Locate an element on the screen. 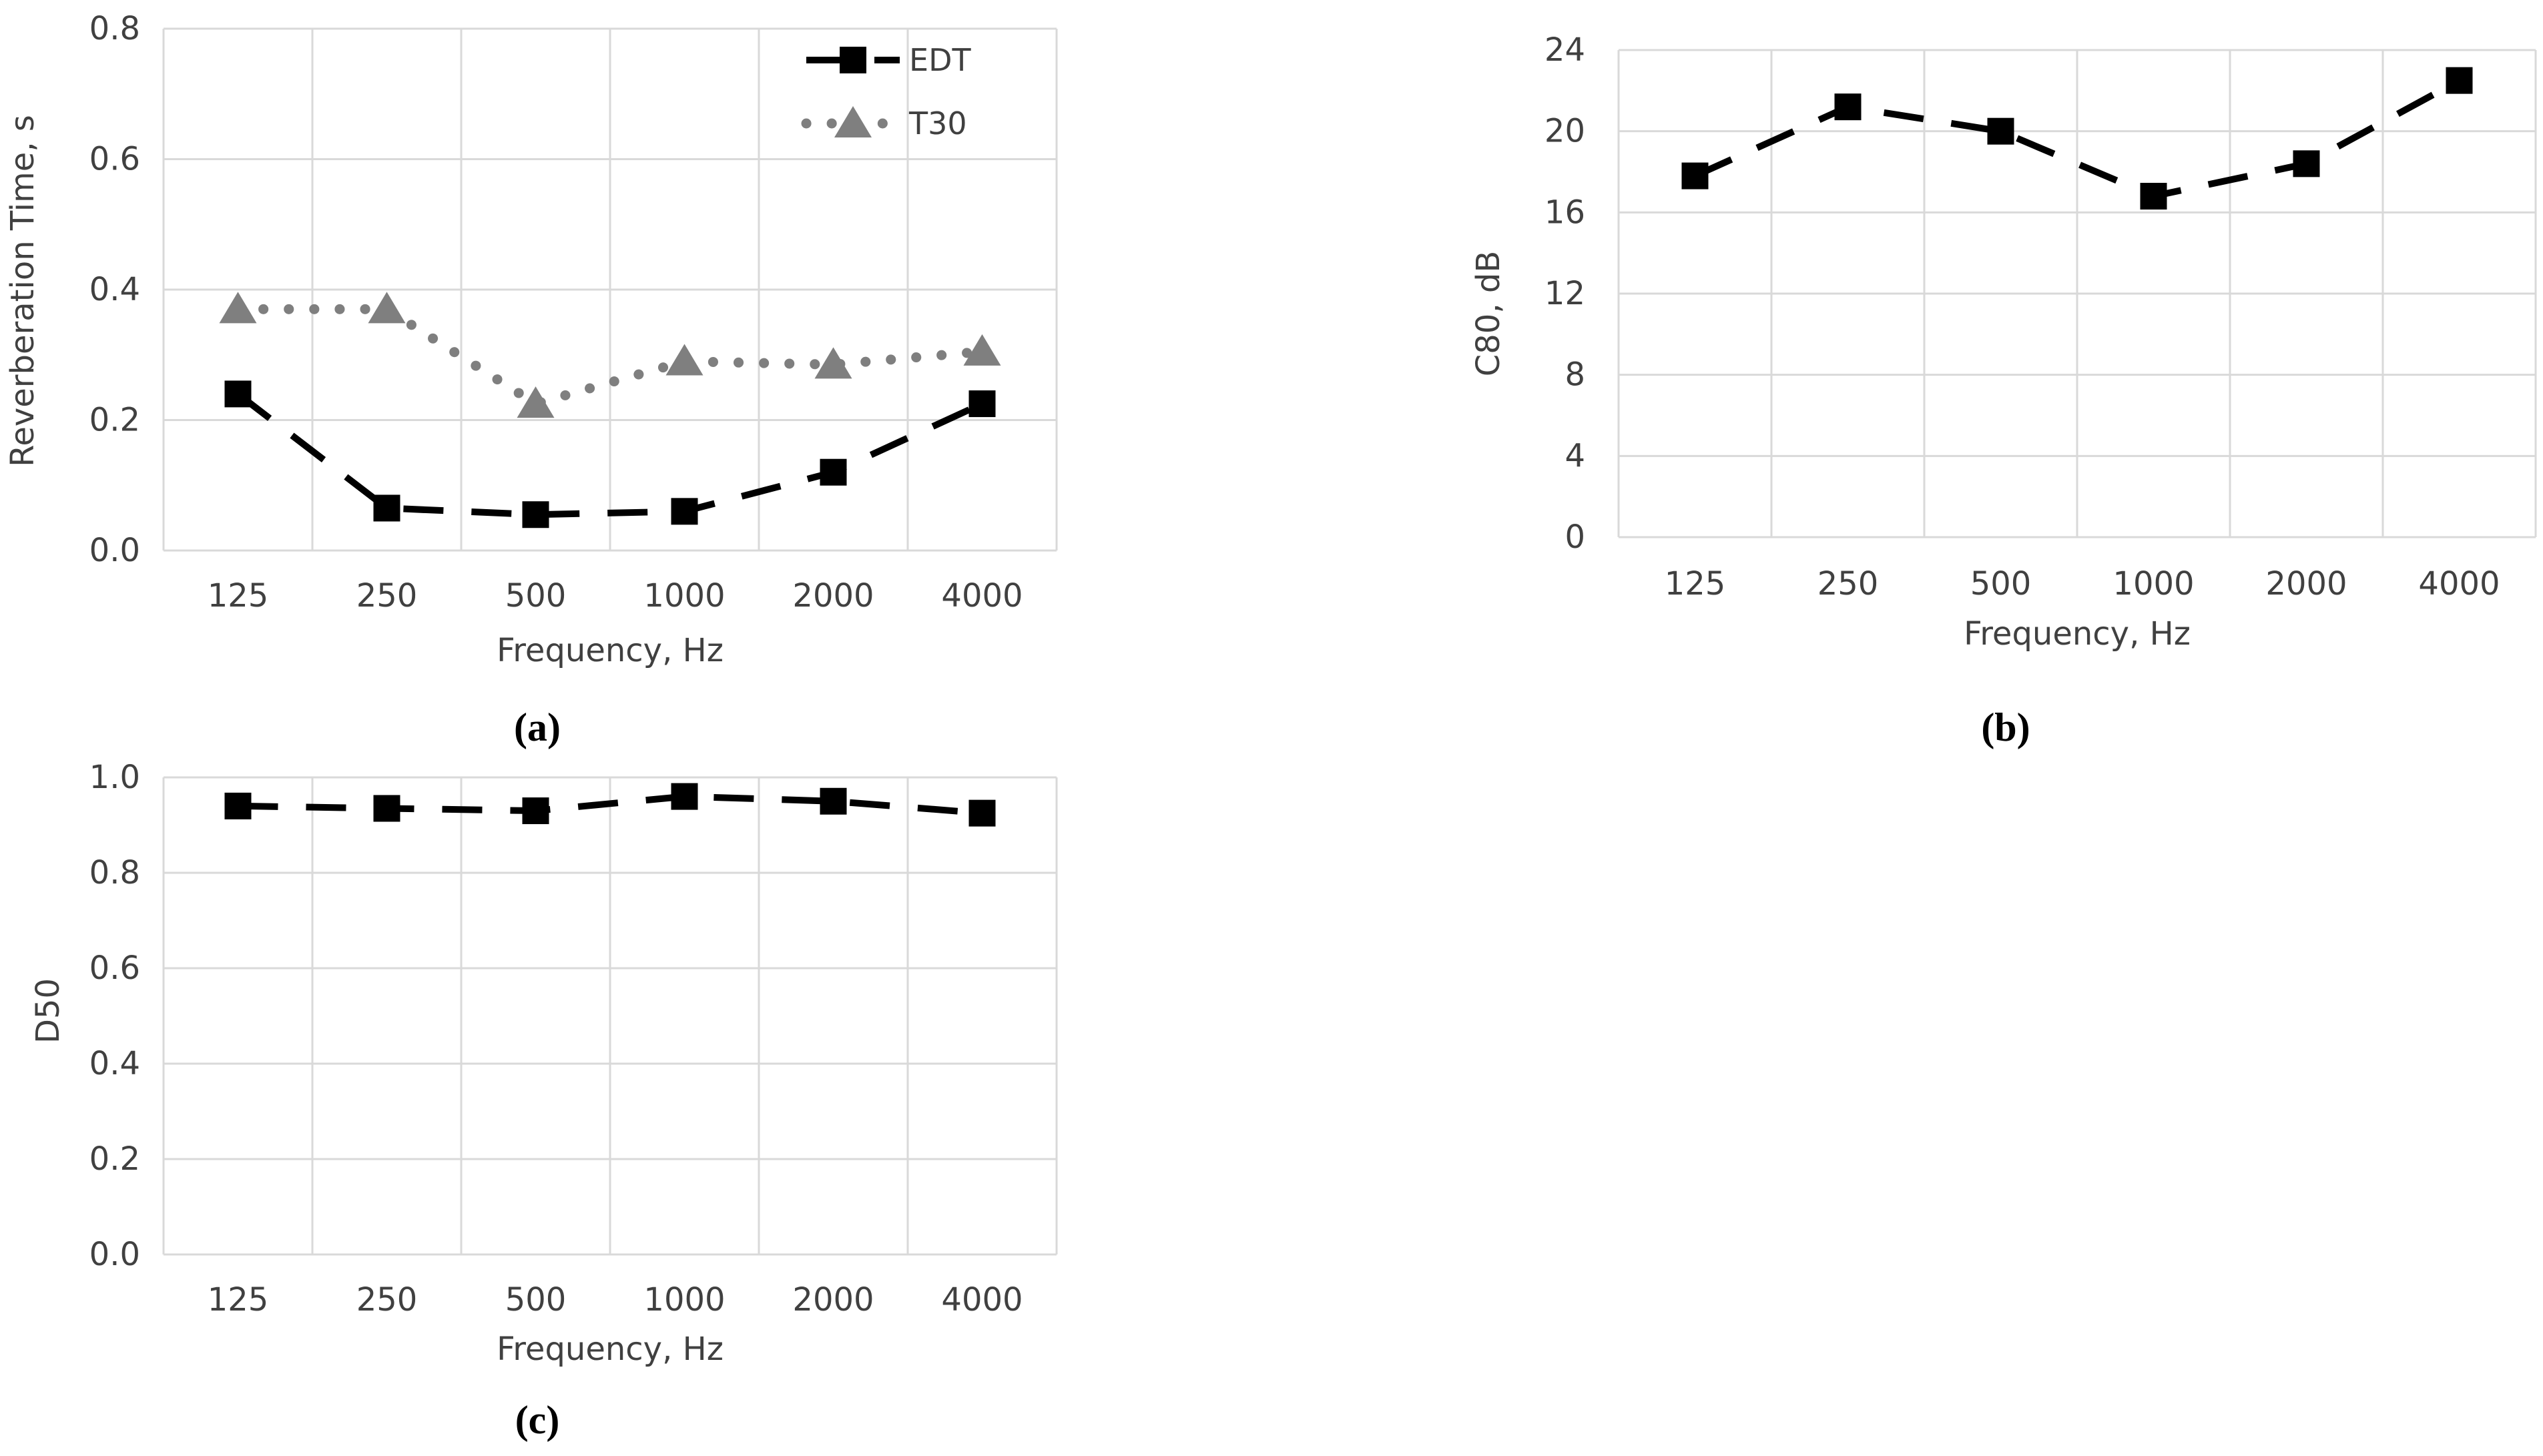  legend: EDT T30 is located at coordinates (886, 91).